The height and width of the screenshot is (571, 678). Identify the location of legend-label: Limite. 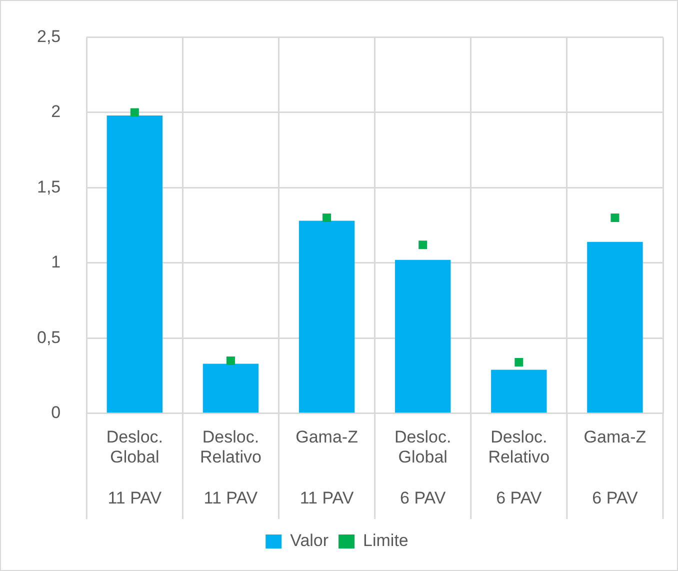
(385, 540).